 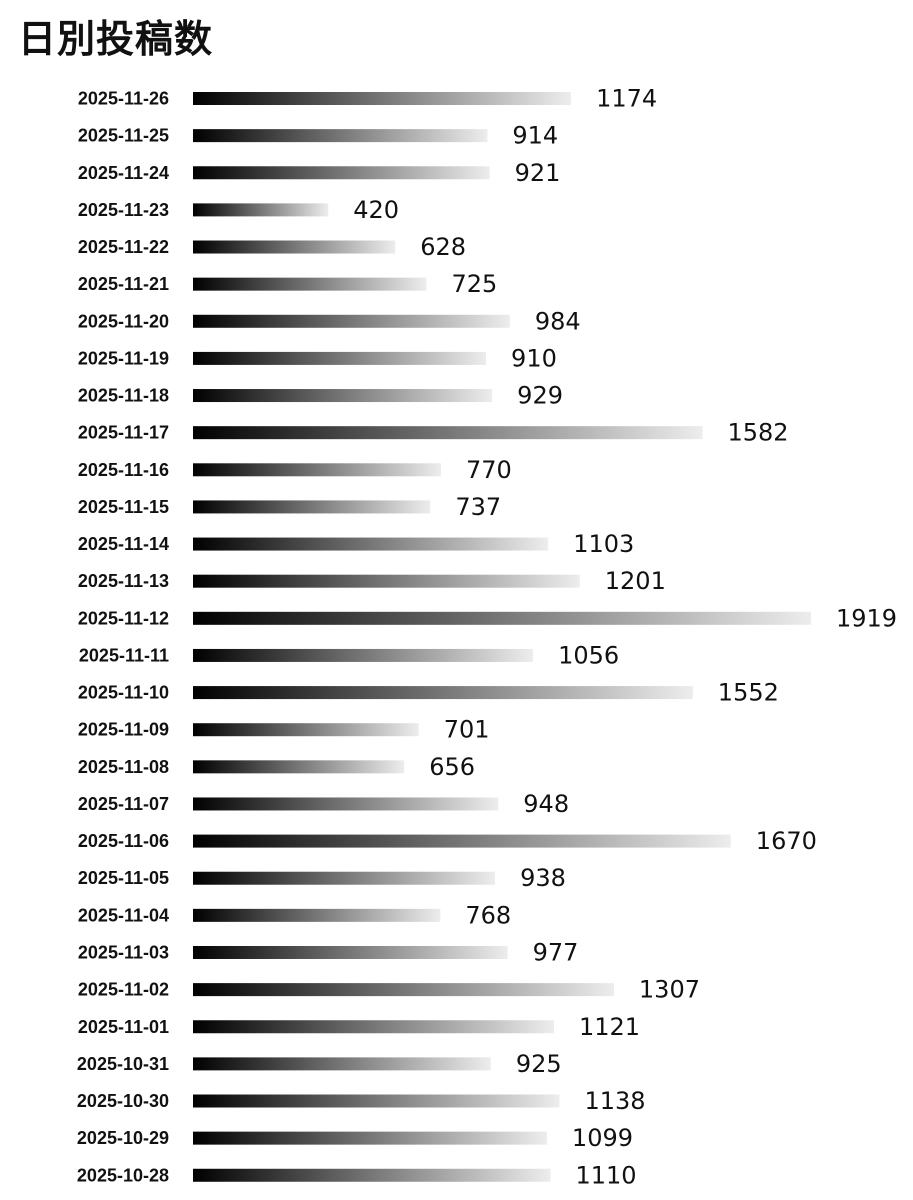 What do you see at coordinates (748, 693) in the screenshot?
I see `value-label: 1552` at bounding box center [748, 693].